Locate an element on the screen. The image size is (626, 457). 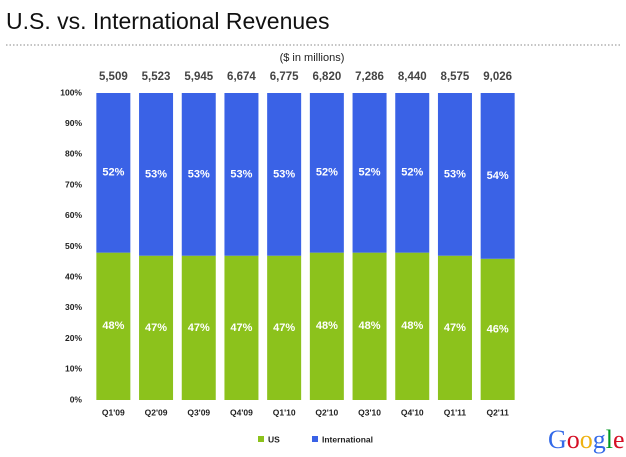
x-tick-label: Q2'10 is located at coordinates (326, 412).